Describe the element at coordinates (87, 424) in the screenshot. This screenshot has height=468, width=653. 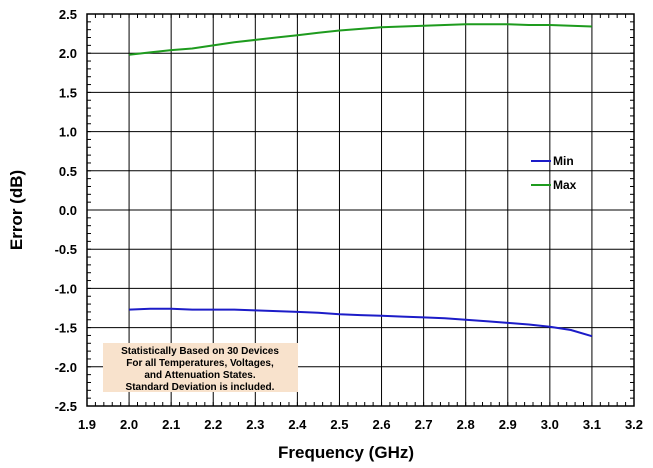
I see `x-tick-label: 1.9` at that location.